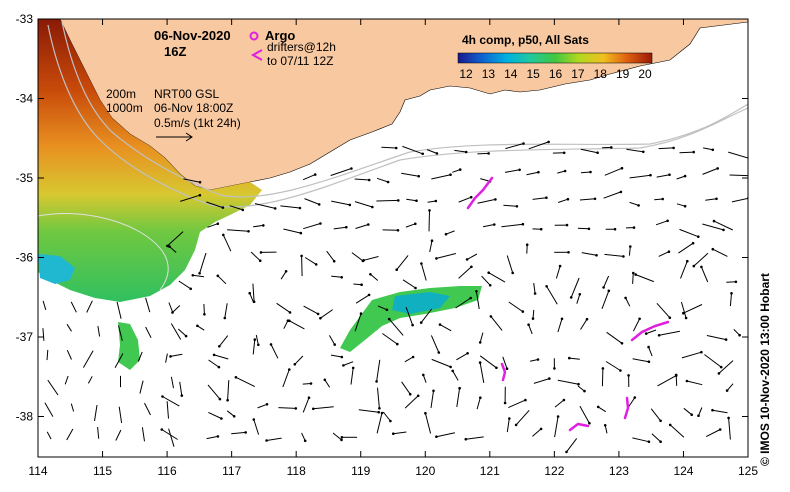  What do you see at coordinates (555, 58) in the screenshot?
I see `colorbar` at bounding box center [555, 58].